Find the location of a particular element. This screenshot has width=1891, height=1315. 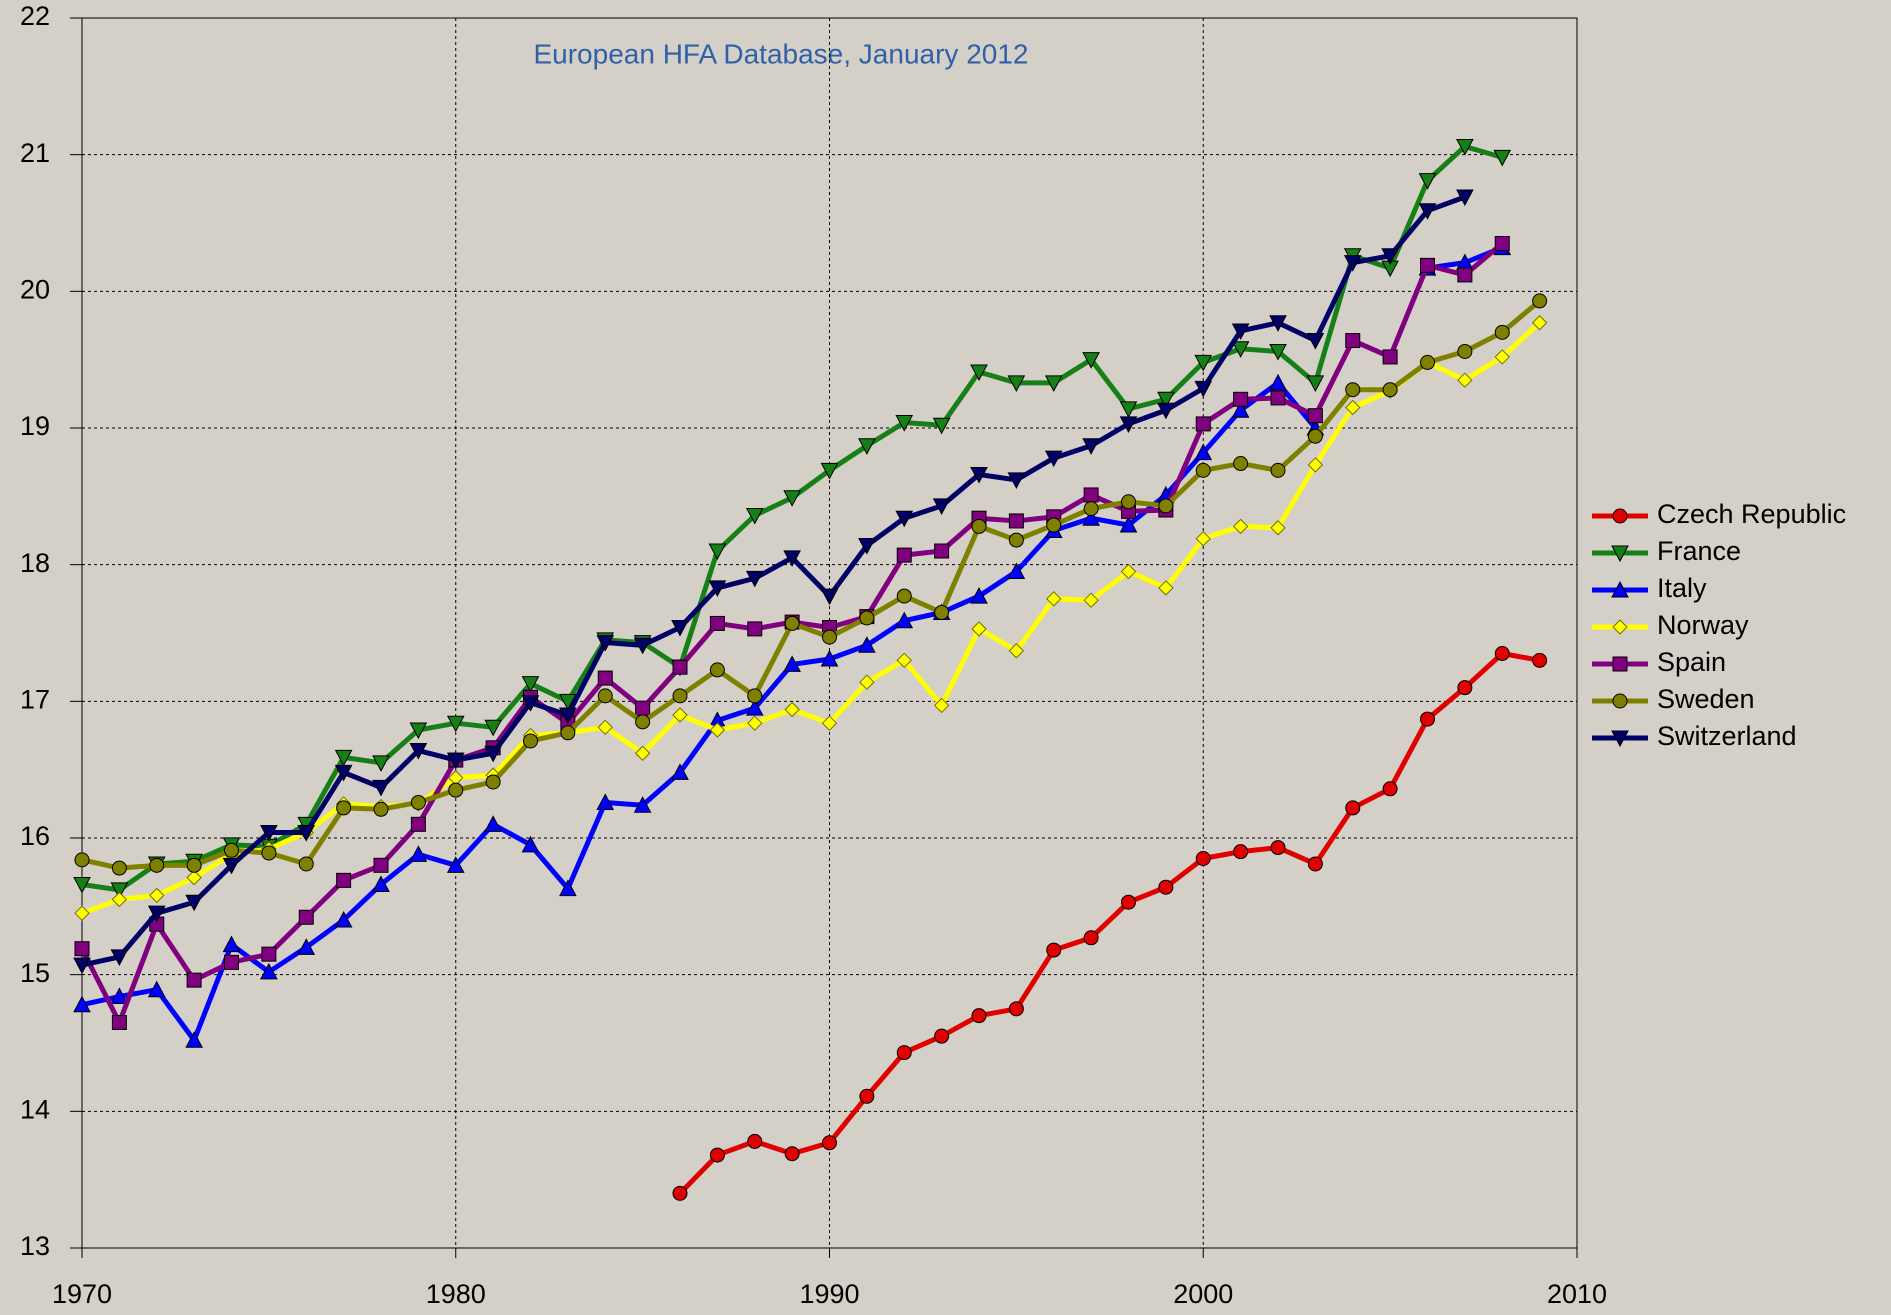

x-tick-label: 2010 is located at coordinates (1577, 1294).